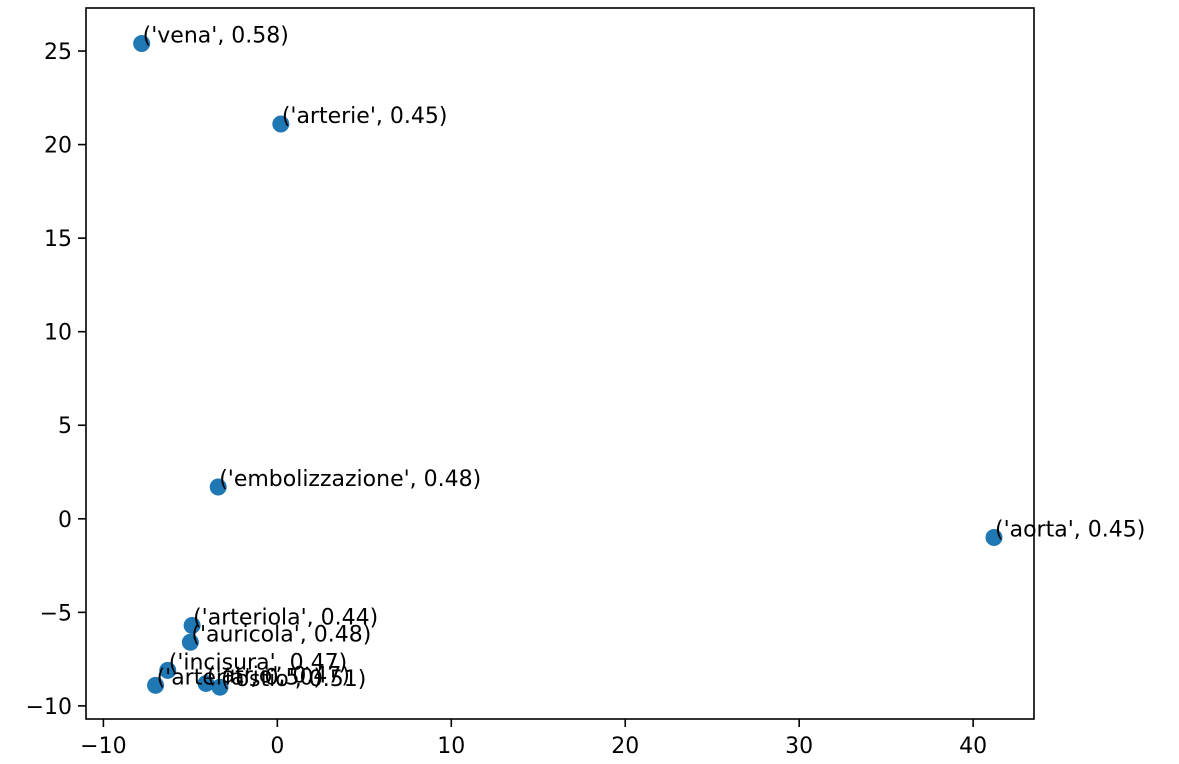  I want to click on x-tick-label: 0, so click(277, 746).